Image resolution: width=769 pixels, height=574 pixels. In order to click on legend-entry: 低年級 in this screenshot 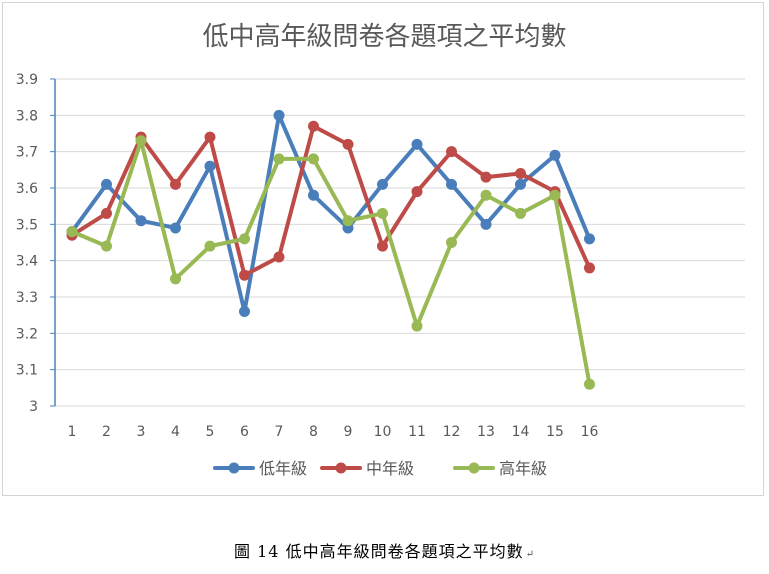, I will do `click(260, 468)`.